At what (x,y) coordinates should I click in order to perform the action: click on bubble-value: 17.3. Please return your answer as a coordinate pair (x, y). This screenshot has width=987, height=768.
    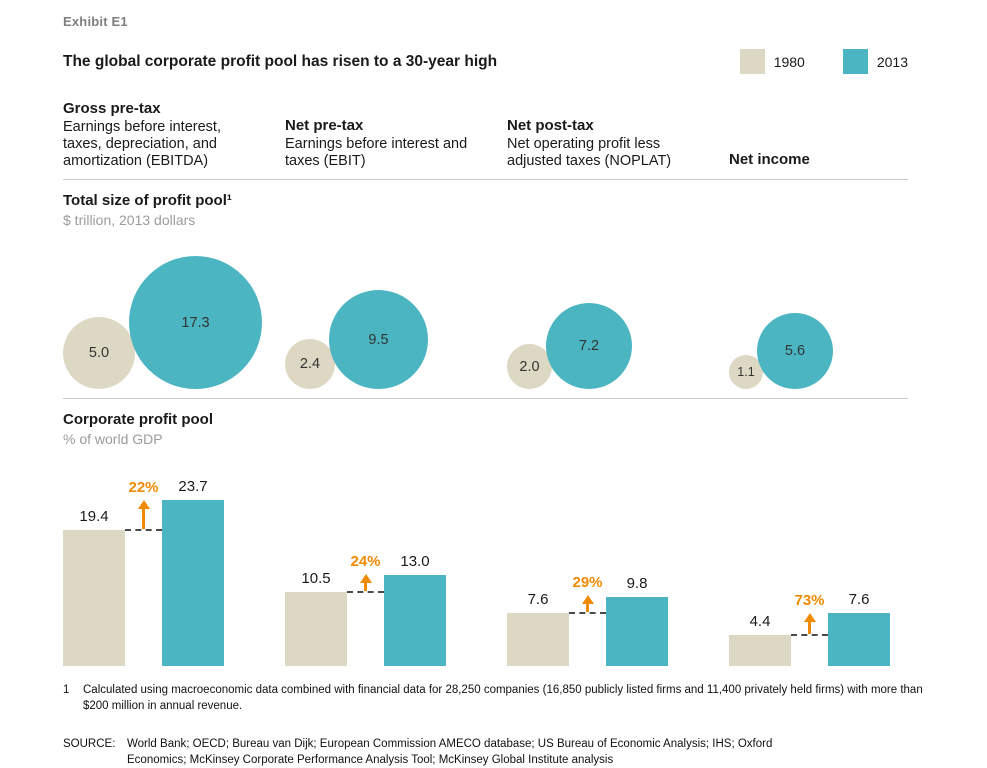
    Looking at the image, I should click on (195, 322).